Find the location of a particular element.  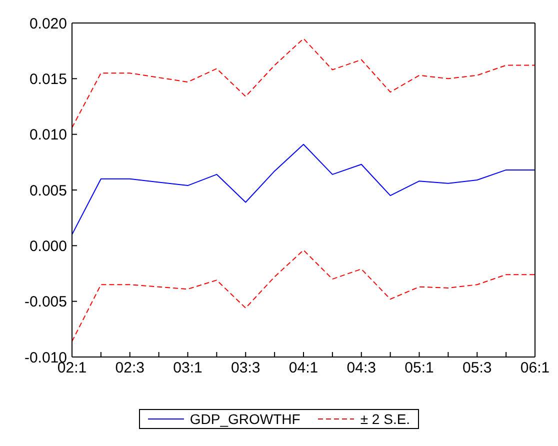

x-tick-label: 02:3 is located at coordinates (129, 368).